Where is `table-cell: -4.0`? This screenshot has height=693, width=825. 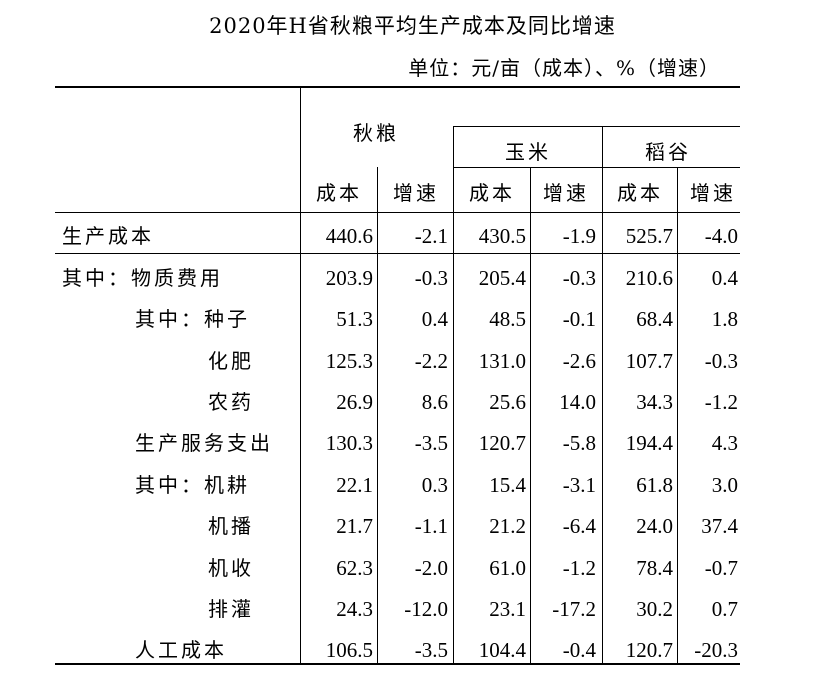
table-cell: -4.0 is located at coordinates (721, 236).